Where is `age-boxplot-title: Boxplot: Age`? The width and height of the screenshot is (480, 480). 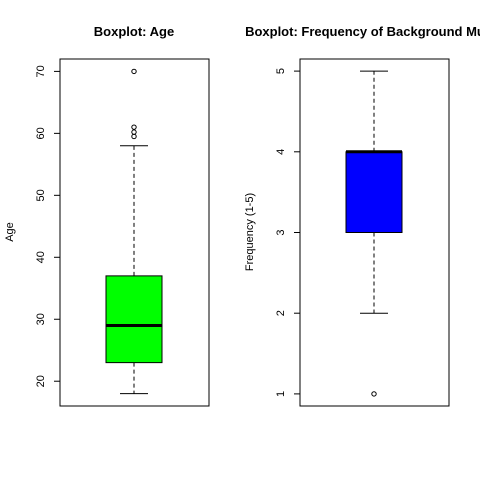 age-boxplot-title: Boxplot: Age is located at coordinates (134, 31).